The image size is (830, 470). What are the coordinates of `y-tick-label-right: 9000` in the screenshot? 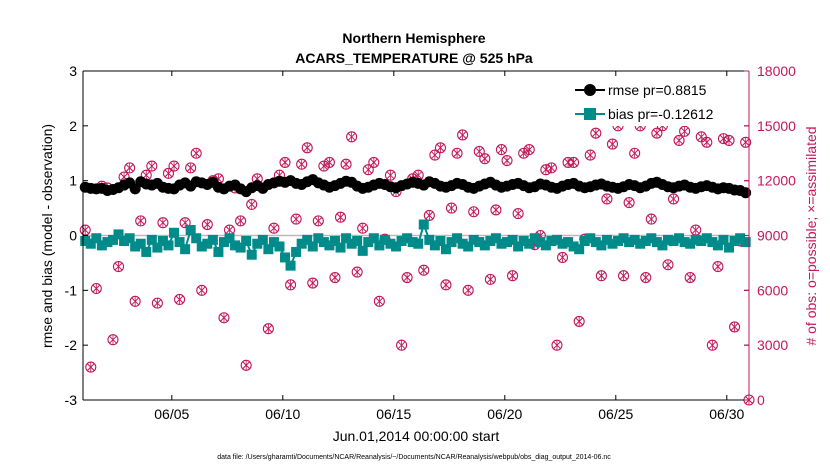 It's located at (772, 236).